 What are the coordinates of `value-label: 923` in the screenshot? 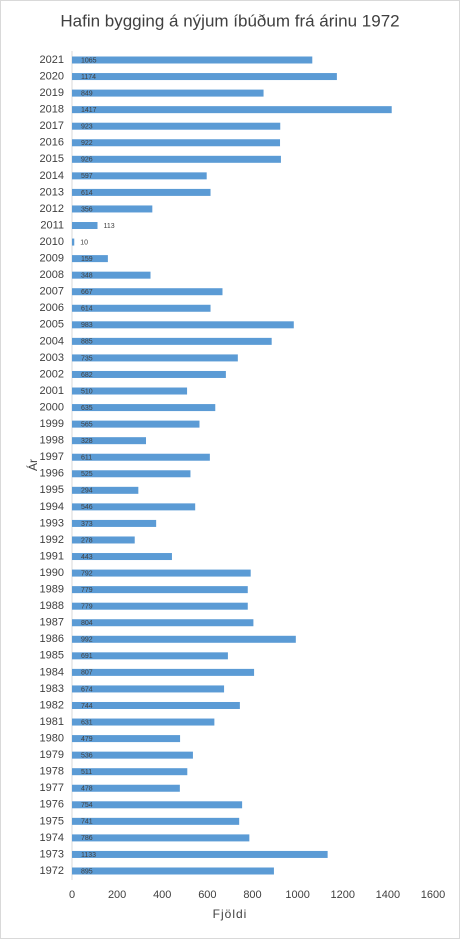 It's located at (87, 127).